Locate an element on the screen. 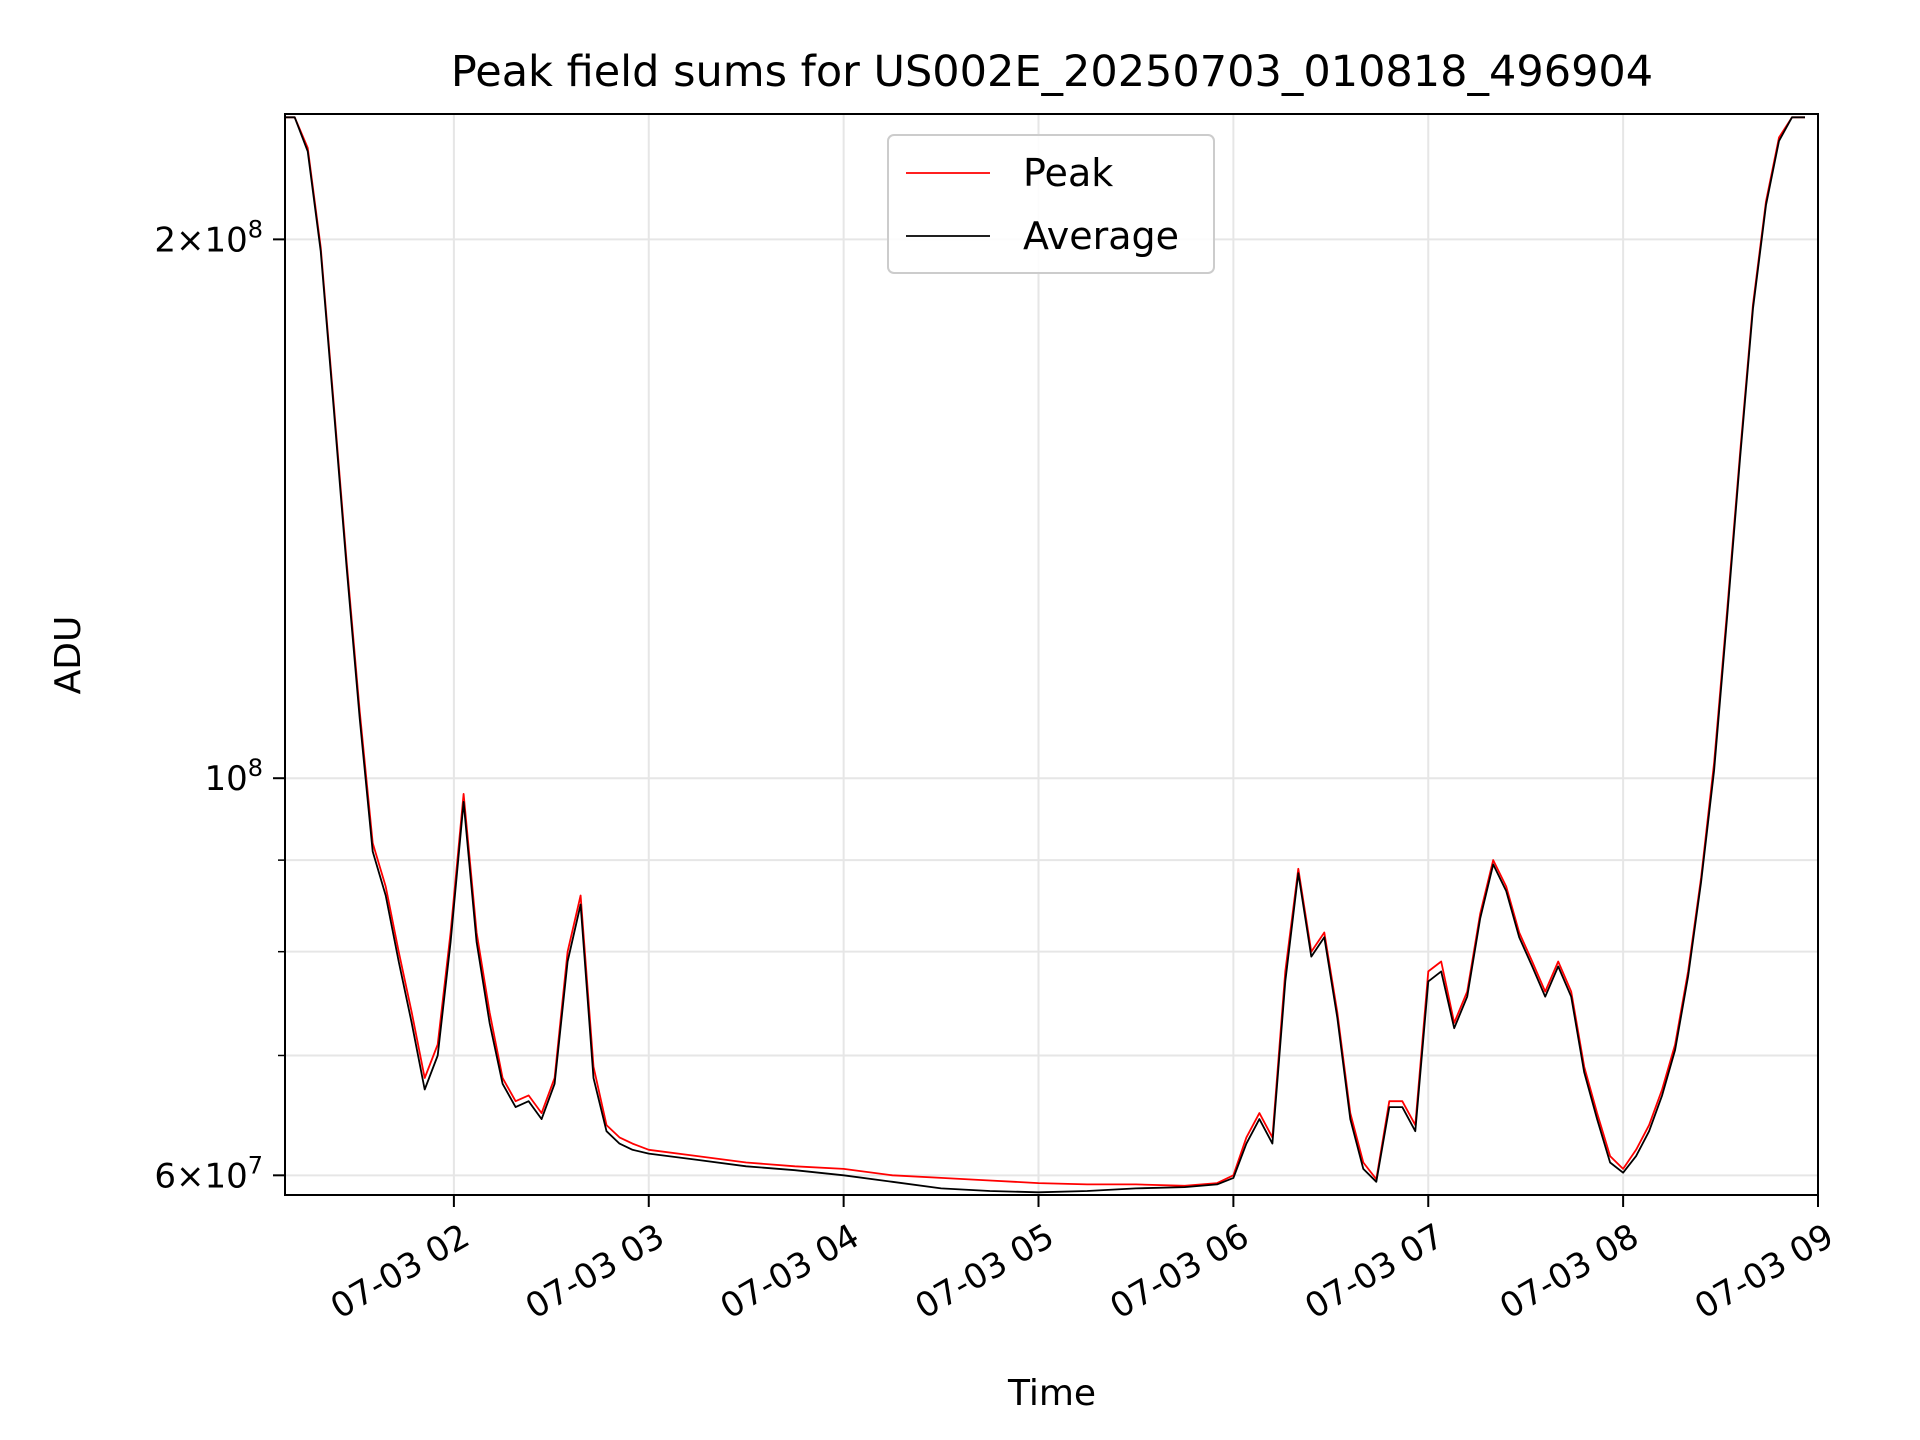  y-tick-ten: 10 is located at coordinates (225, 779).